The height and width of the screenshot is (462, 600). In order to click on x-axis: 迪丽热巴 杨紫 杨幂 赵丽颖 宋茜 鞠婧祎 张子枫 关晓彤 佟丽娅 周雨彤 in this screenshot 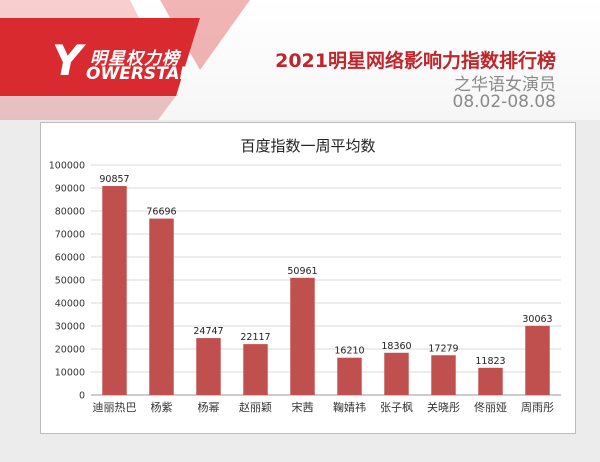, I will do `click(324, 407)`.